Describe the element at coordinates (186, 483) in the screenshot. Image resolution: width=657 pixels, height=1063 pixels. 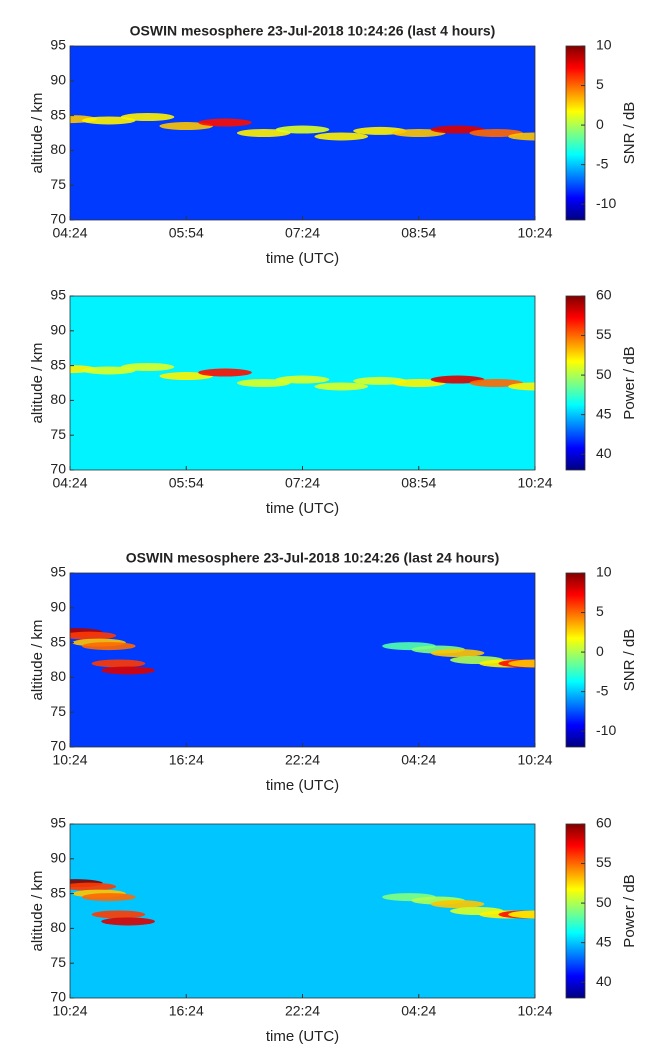
I see `x-tick-label: 05:54` at that location.